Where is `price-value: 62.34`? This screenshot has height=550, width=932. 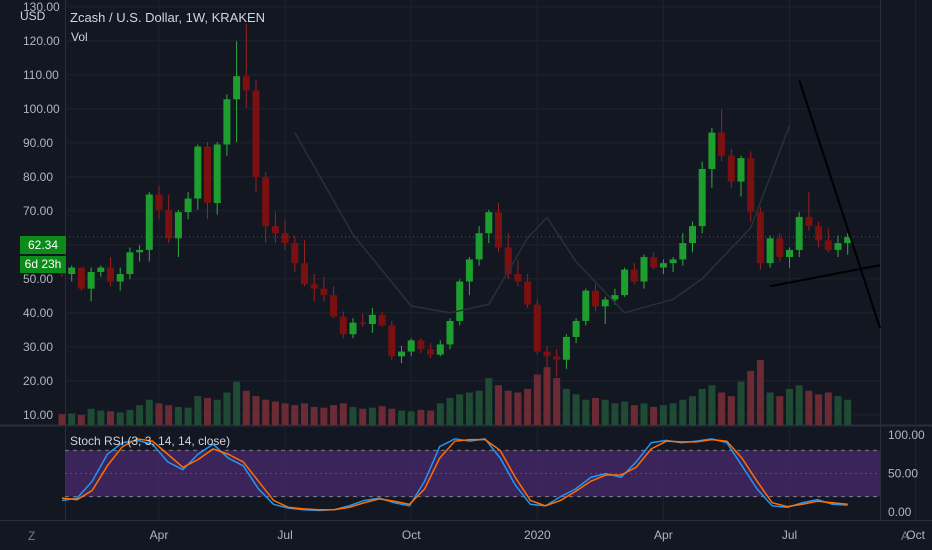
price-value: 62.34 is located at coordinates (43, 245).